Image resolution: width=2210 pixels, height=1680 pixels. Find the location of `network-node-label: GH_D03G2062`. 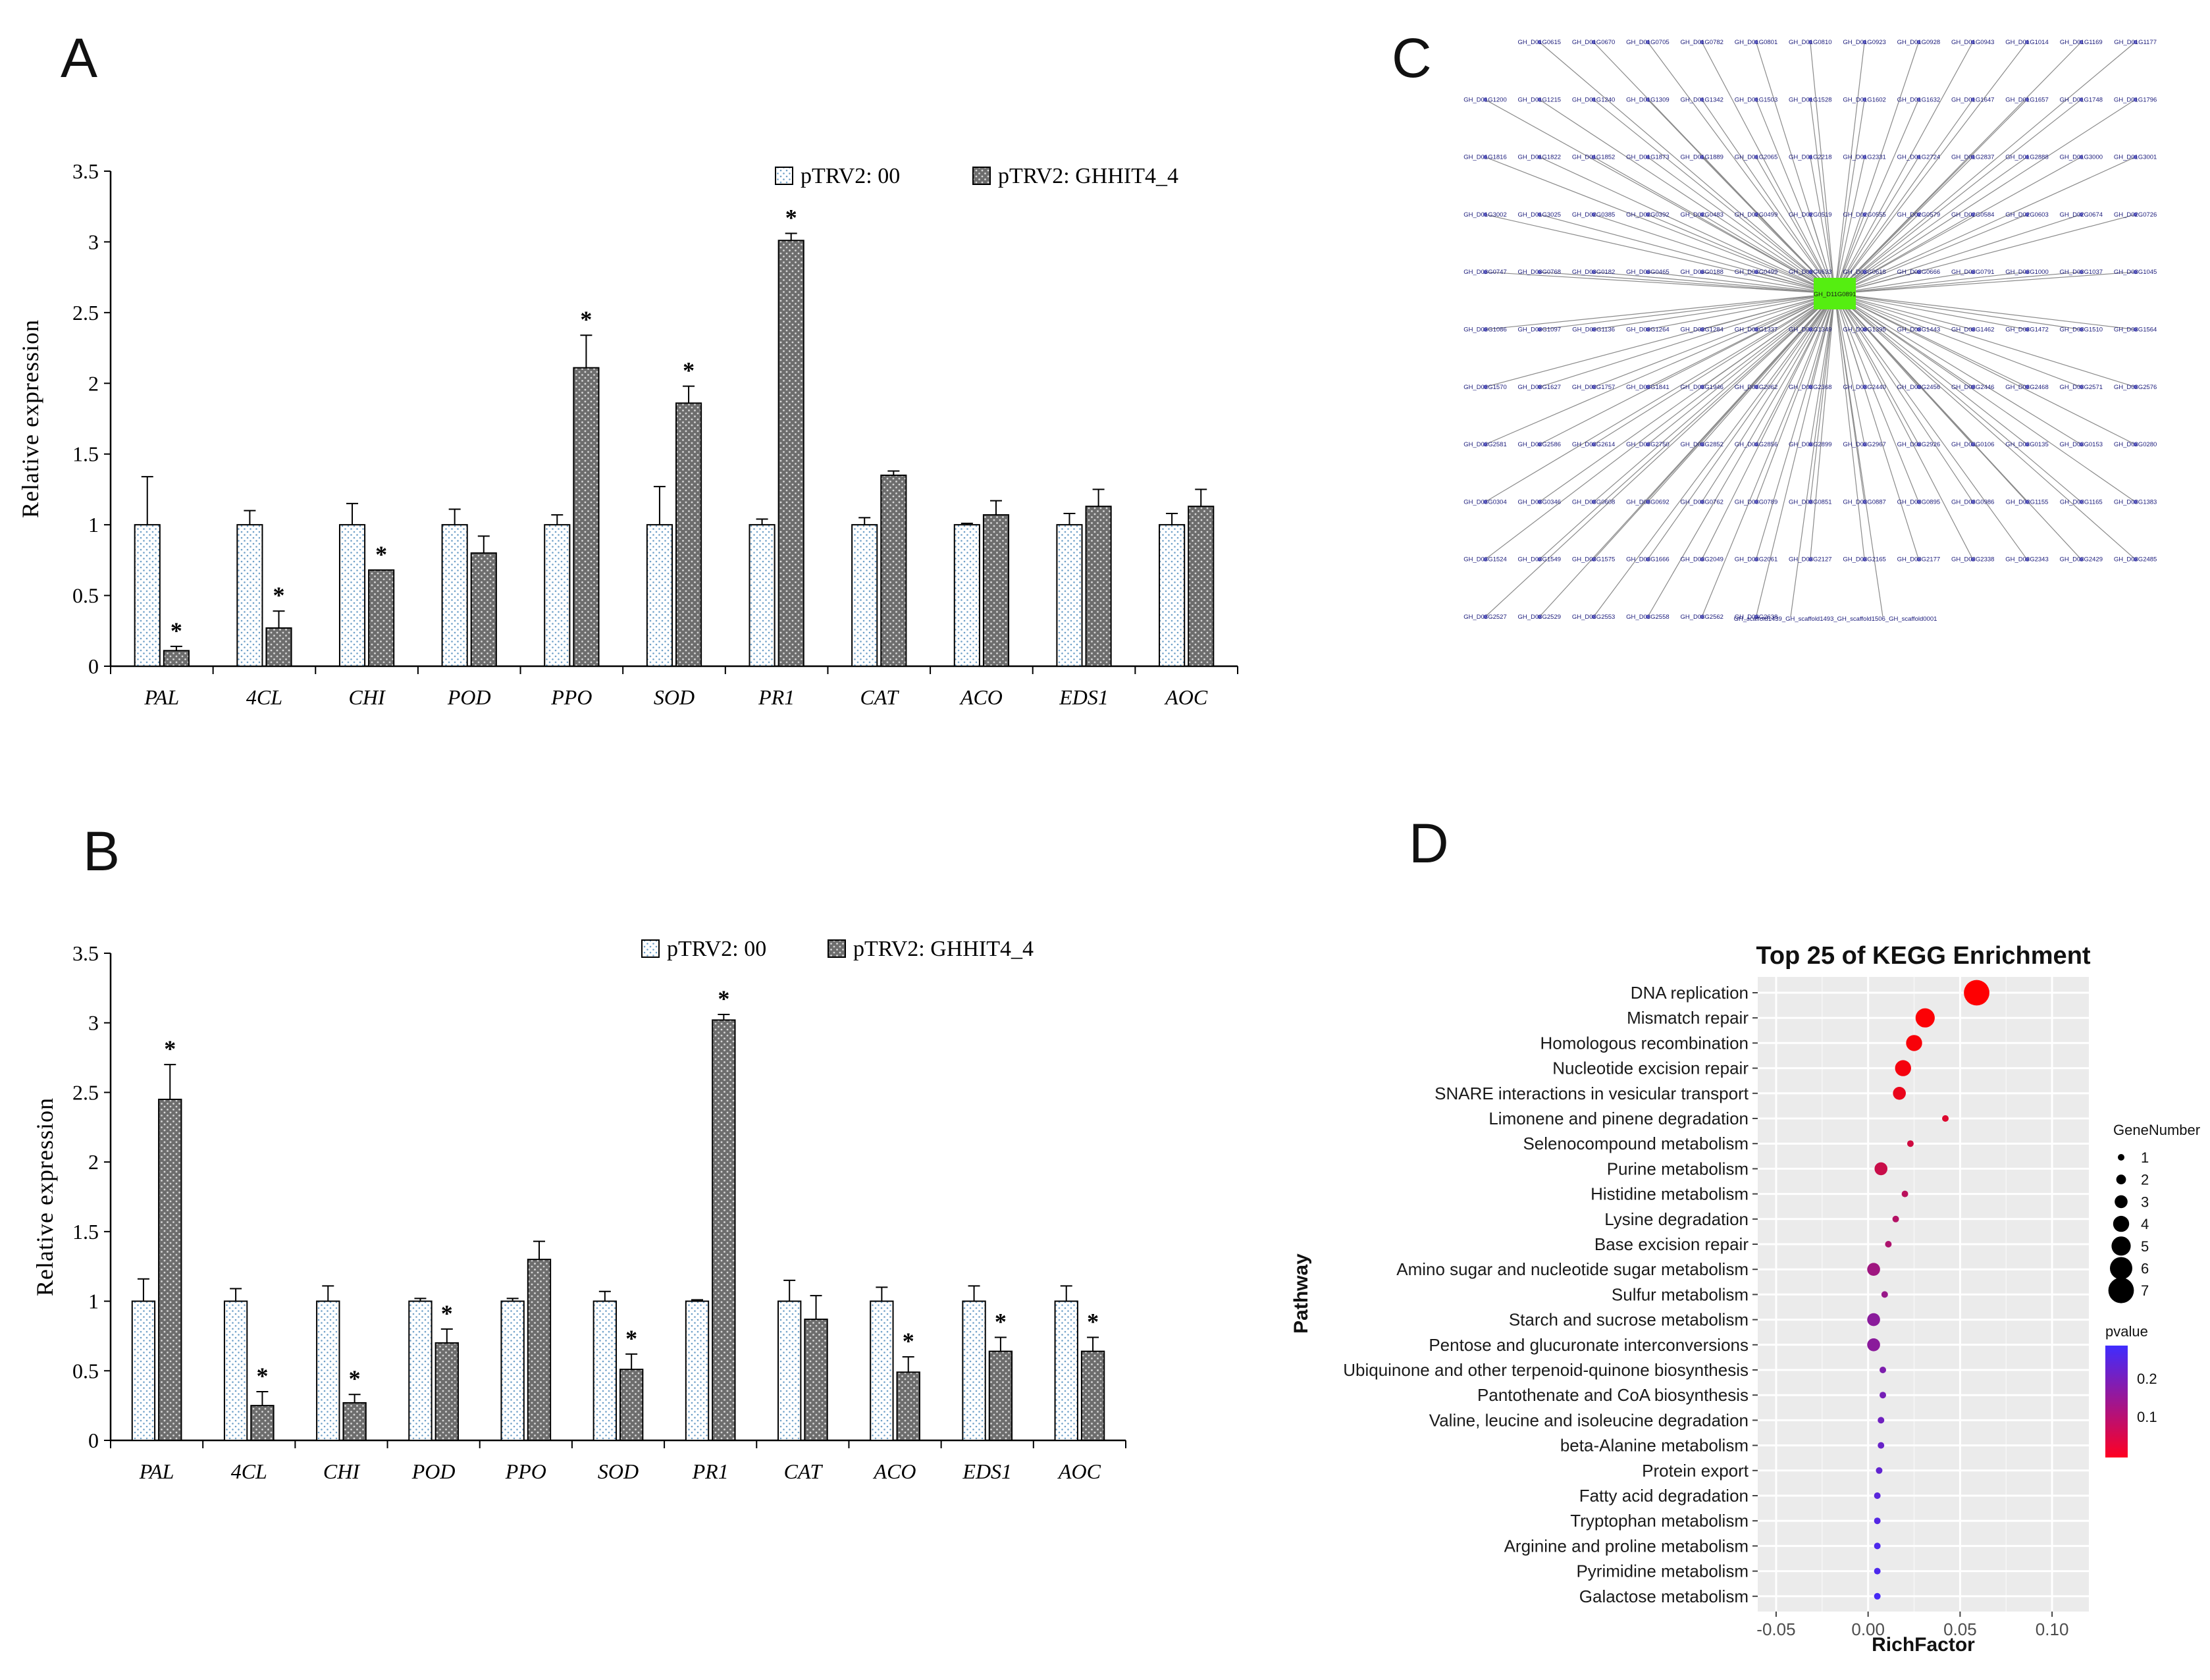

network-node-label: GH_D03G2062 is located at coordinates (1756, 387).